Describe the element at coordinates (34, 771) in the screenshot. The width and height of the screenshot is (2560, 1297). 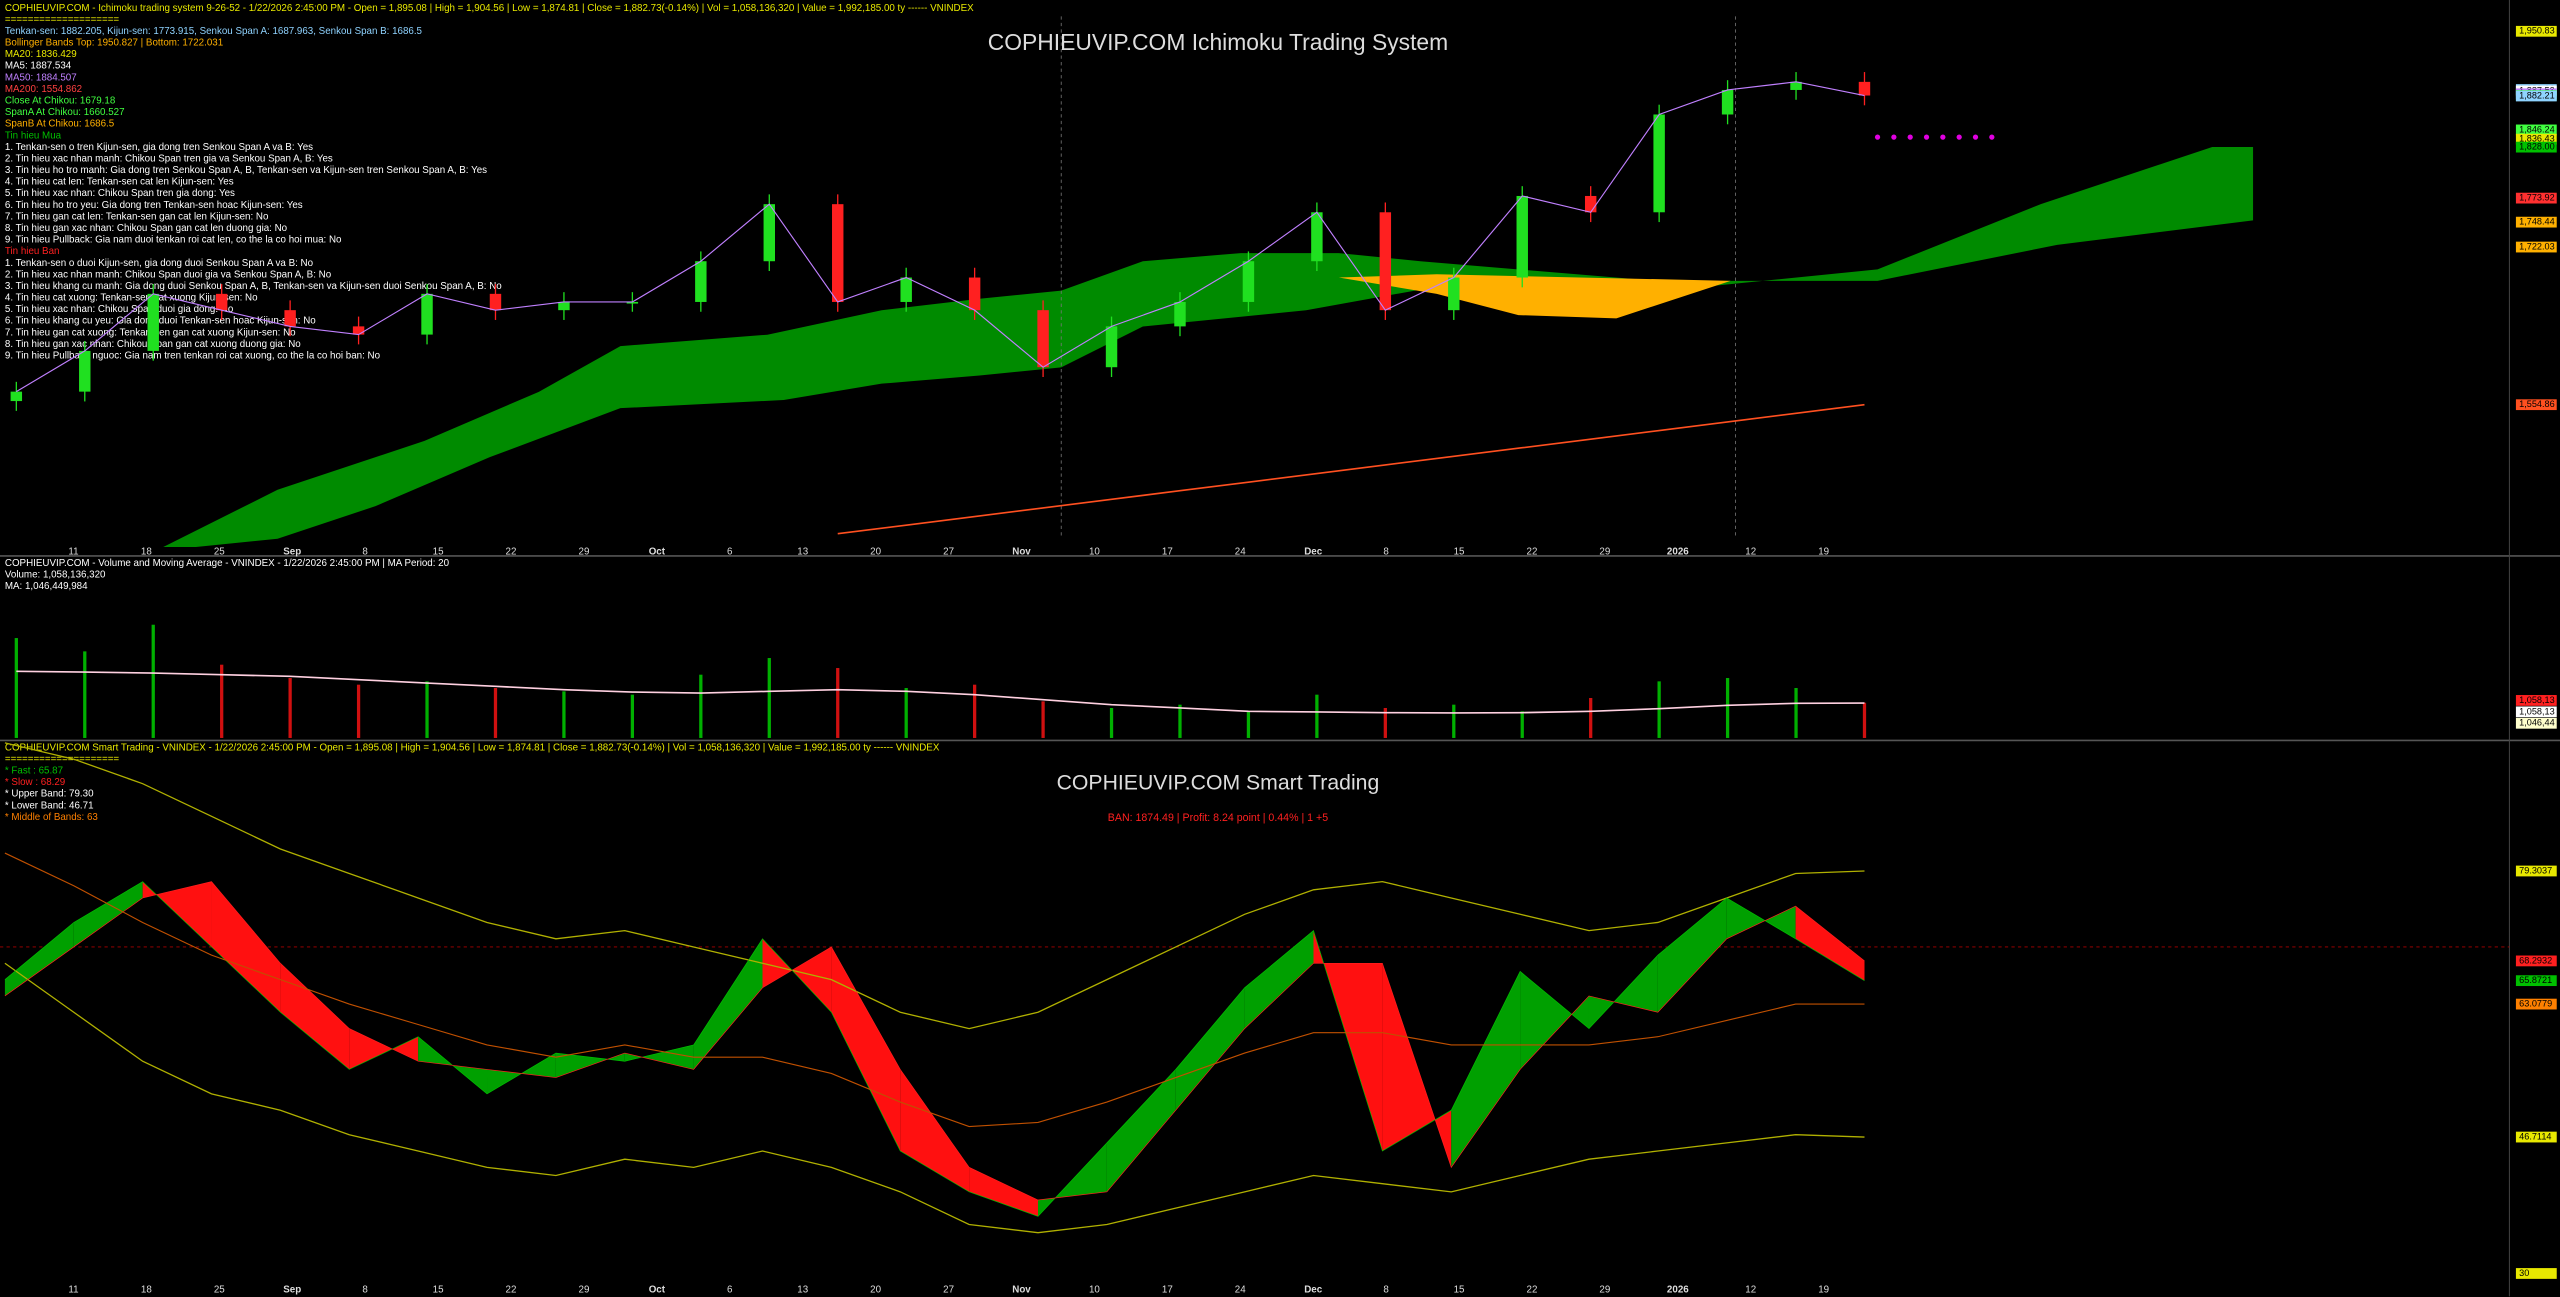
I see `legend-line: * Fast : 65.87` at that location.